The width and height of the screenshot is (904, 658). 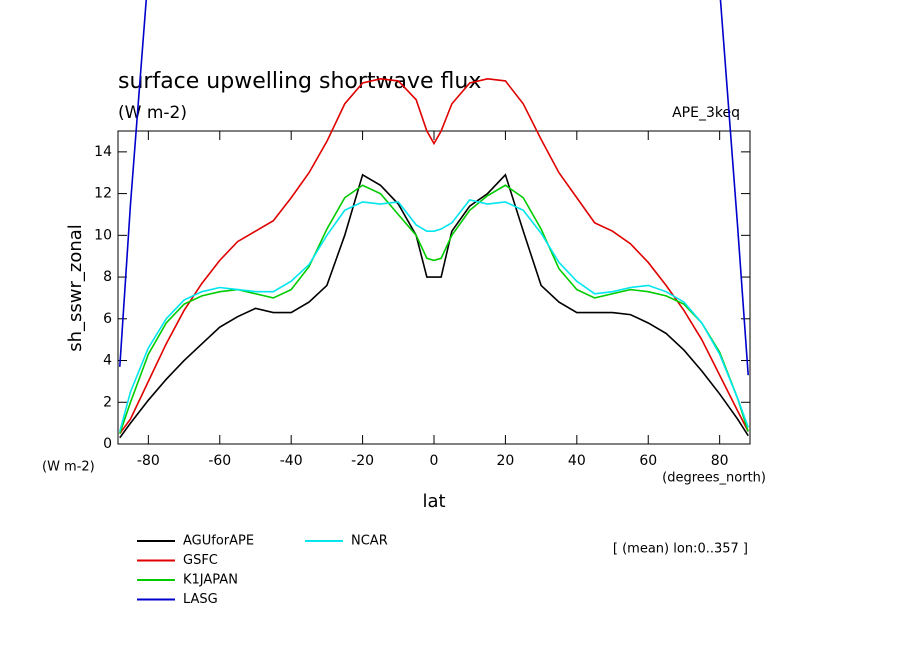 I want to click on y-tick-label: 4, so click(x=107, y=361).